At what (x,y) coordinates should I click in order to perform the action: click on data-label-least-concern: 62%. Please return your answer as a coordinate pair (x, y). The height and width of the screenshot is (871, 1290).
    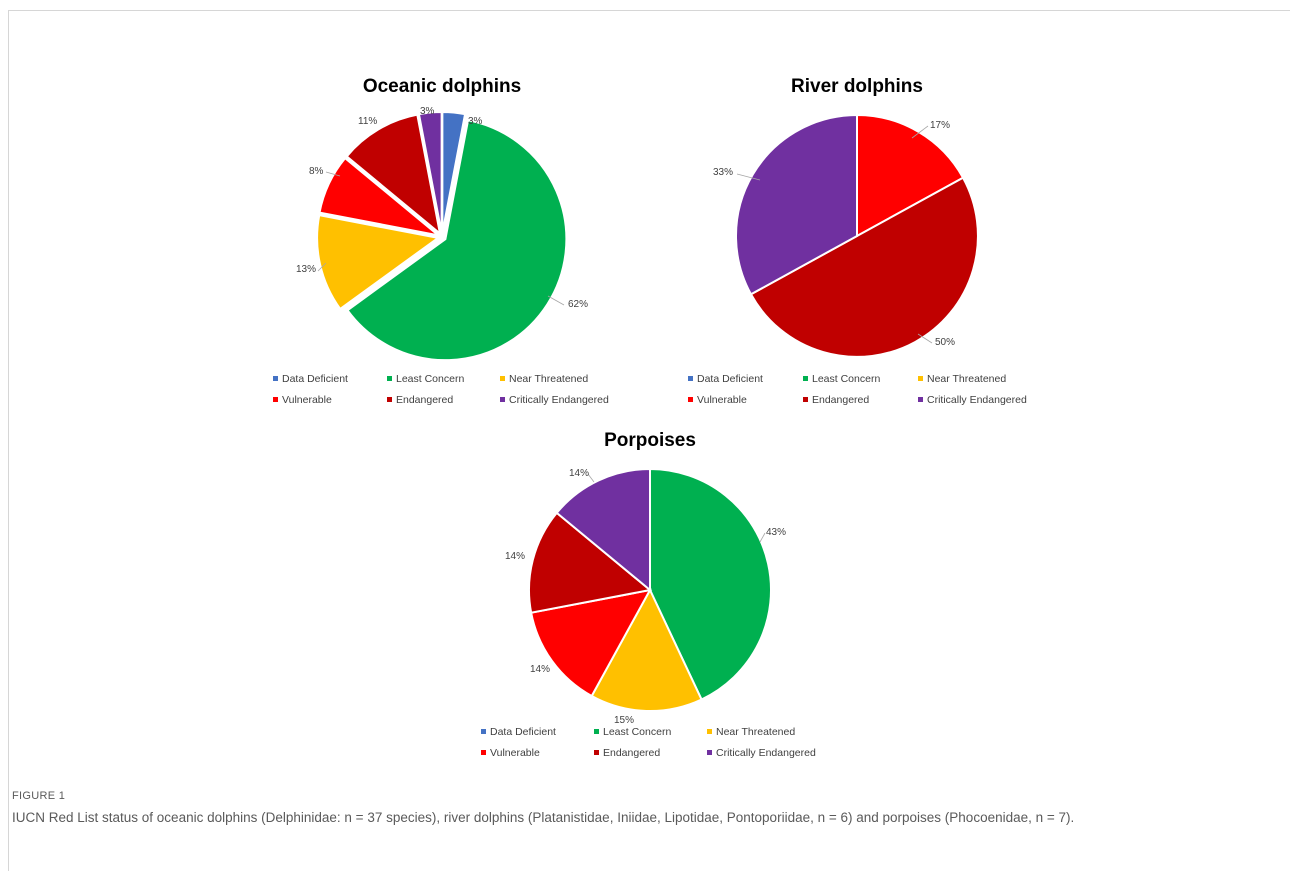
    Looking at the image, I should click on (578, 304).